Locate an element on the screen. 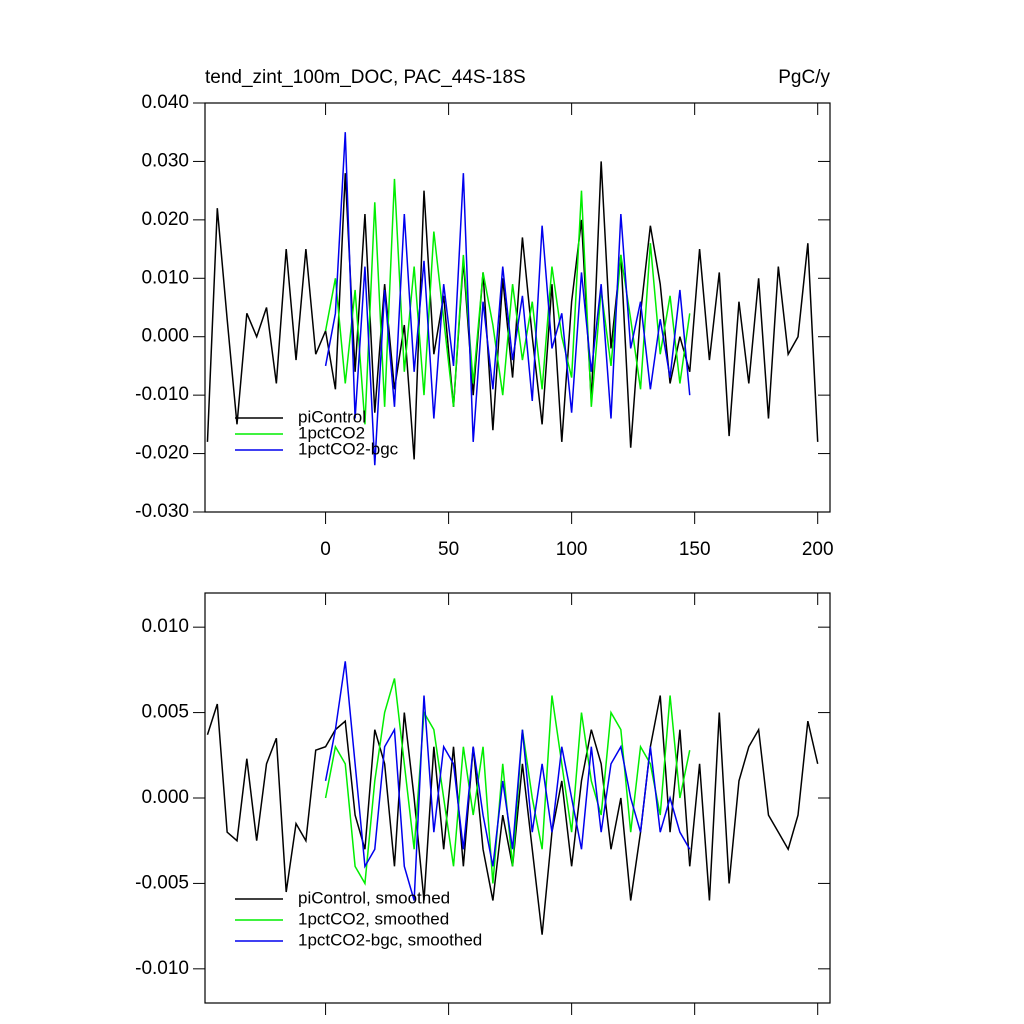 This screenshot has width=1024, height=1024. legend-label: piControl is located at coordinates (332, 416).